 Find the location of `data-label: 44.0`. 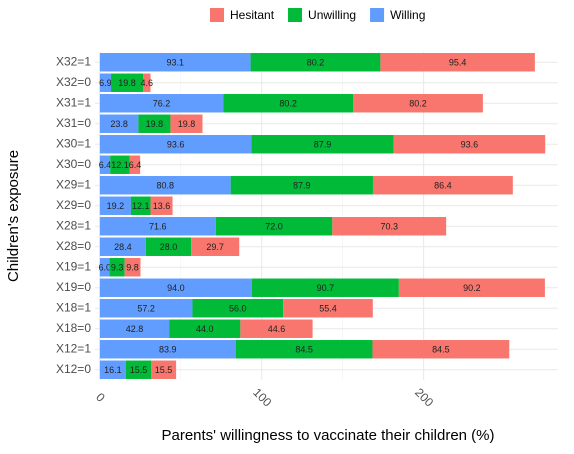

data-label: 44.0 is located at coordinates (205, 329).